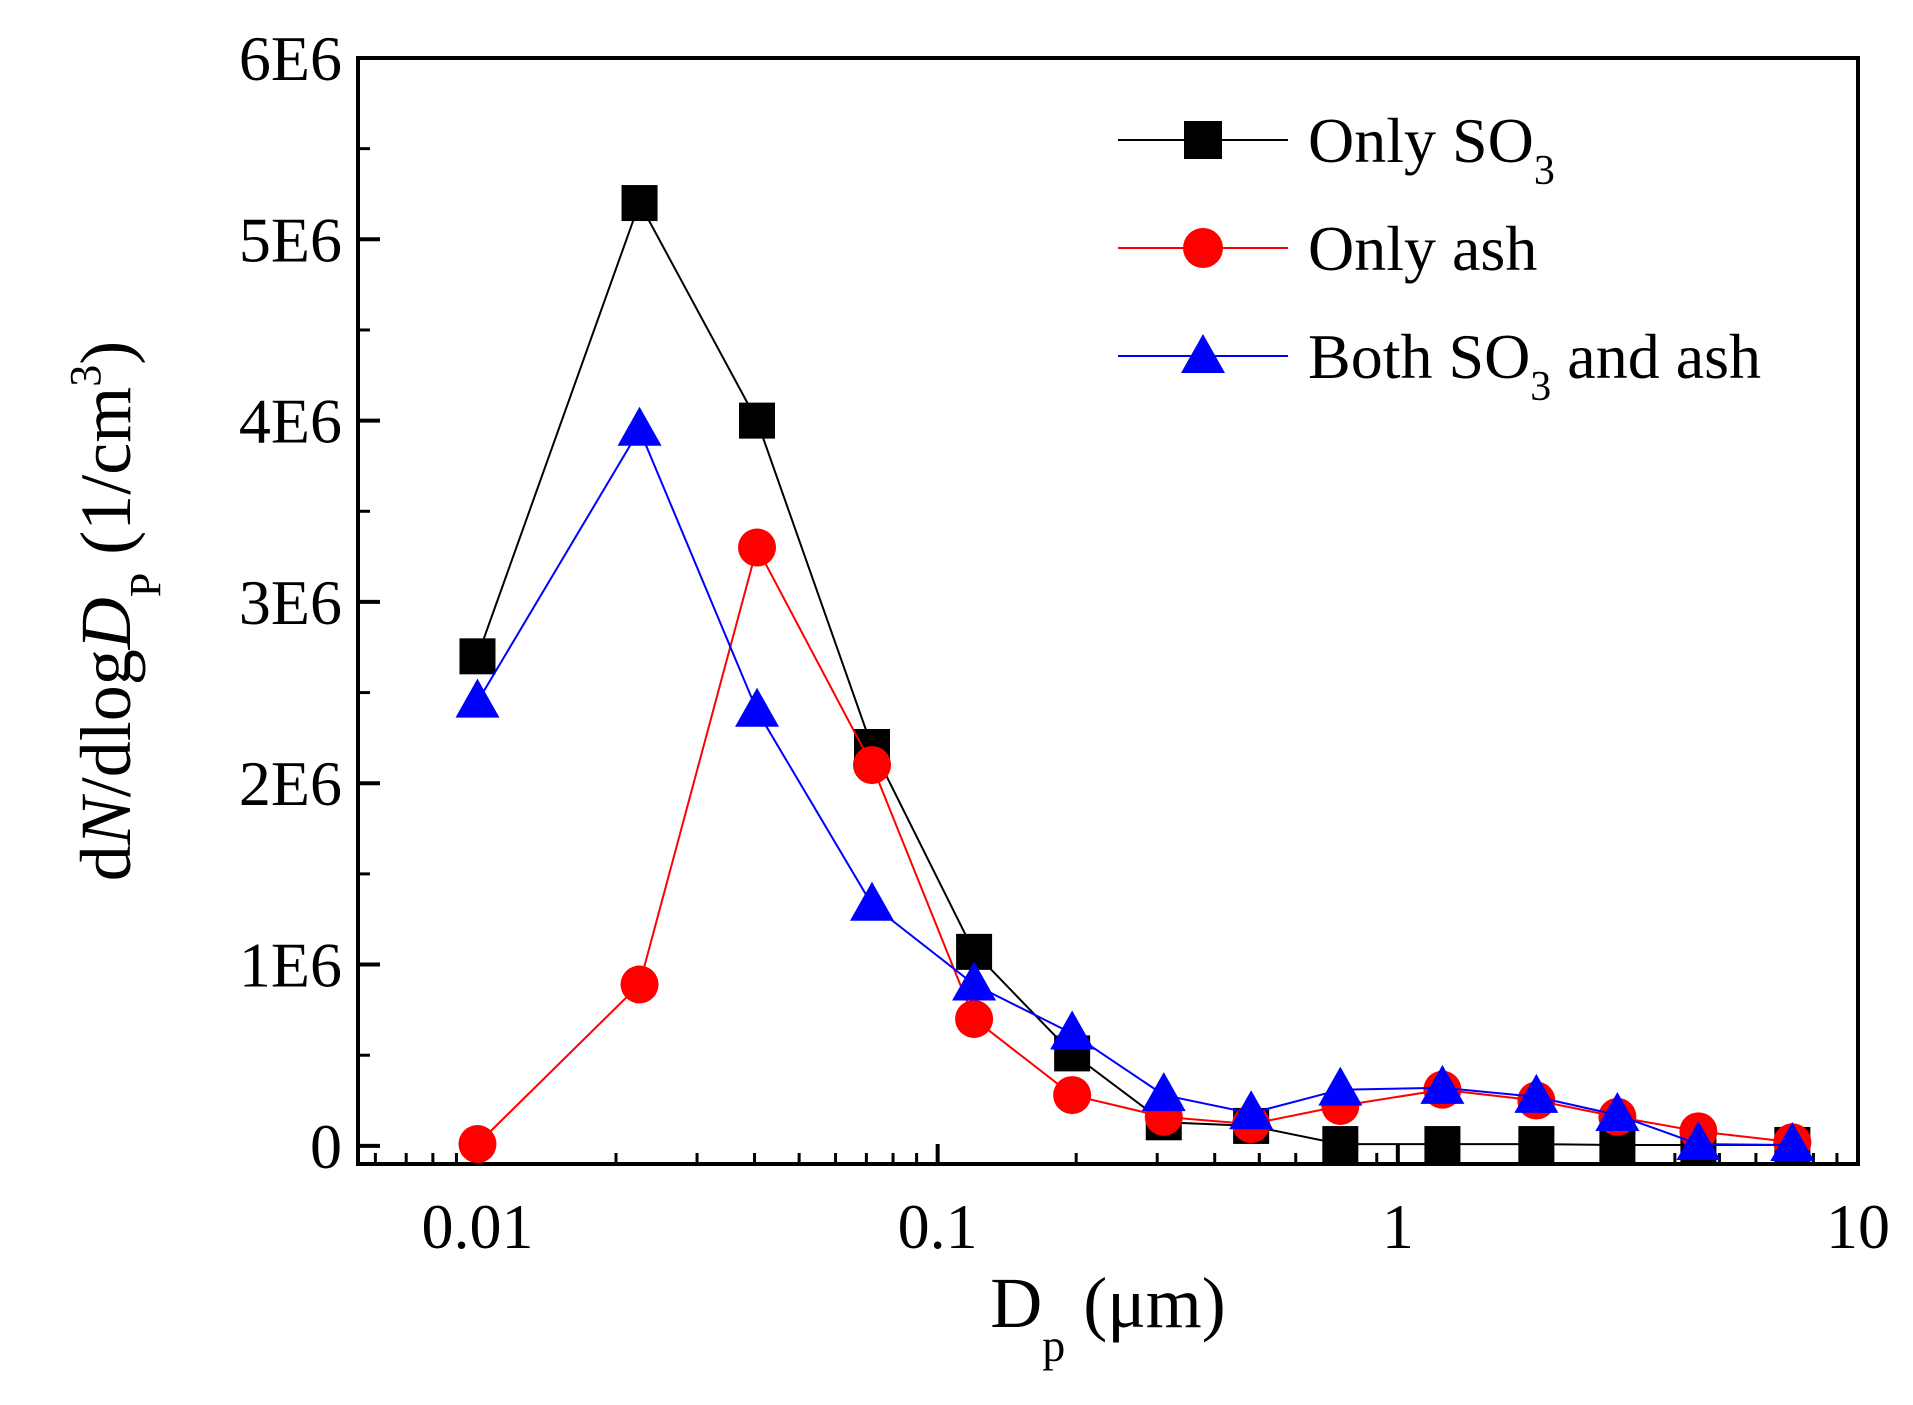 The height and width of the screenshot is (1405, 1913). What do you see at coordinates (1203, 140) in the screenshot?
I see `legend-marker-square` at bounding box center [1203, 140].